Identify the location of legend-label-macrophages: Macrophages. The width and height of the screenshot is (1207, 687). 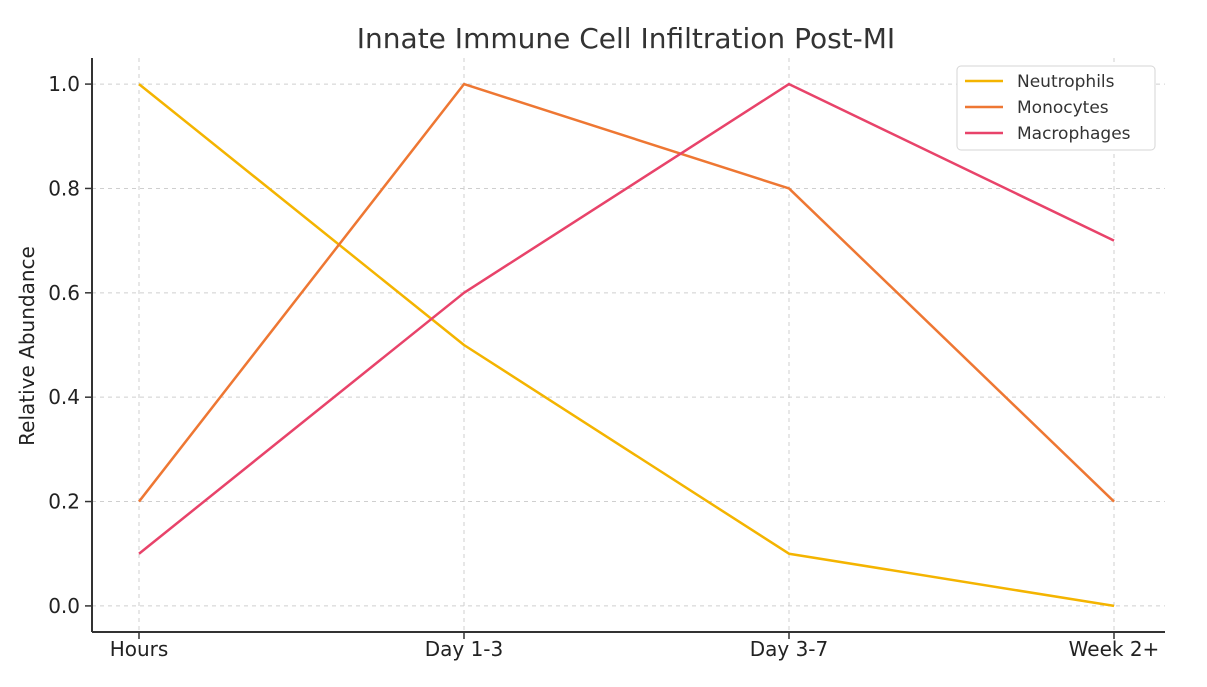
(1074, 134).